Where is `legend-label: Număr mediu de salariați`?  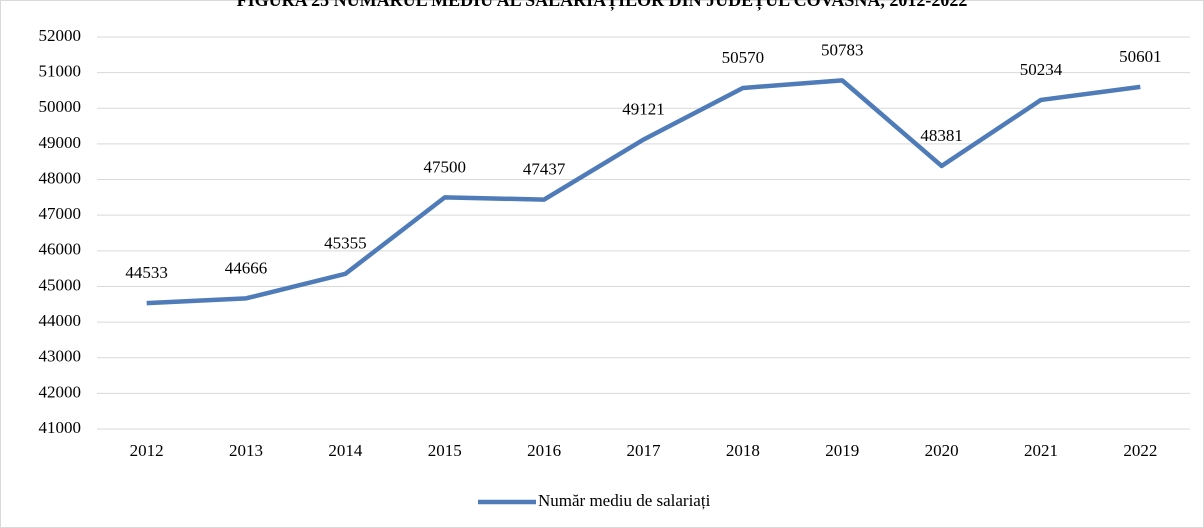
legend-label: Număr mediu de salariați is located at coordinates (624, 500).